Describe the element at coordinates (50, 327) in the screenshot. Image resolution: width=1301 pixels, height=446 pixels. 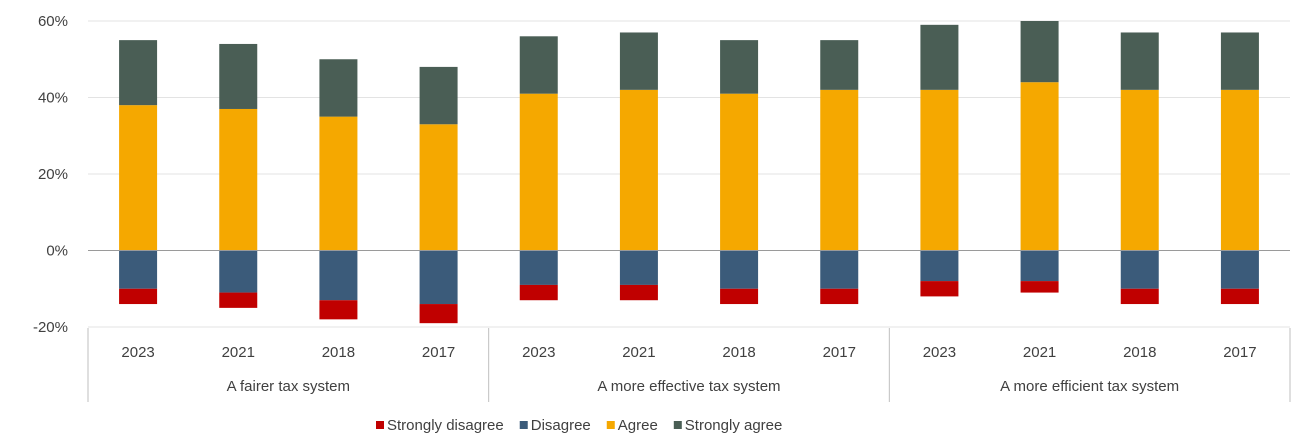
I see `y-tick-label: -20%` at that location.